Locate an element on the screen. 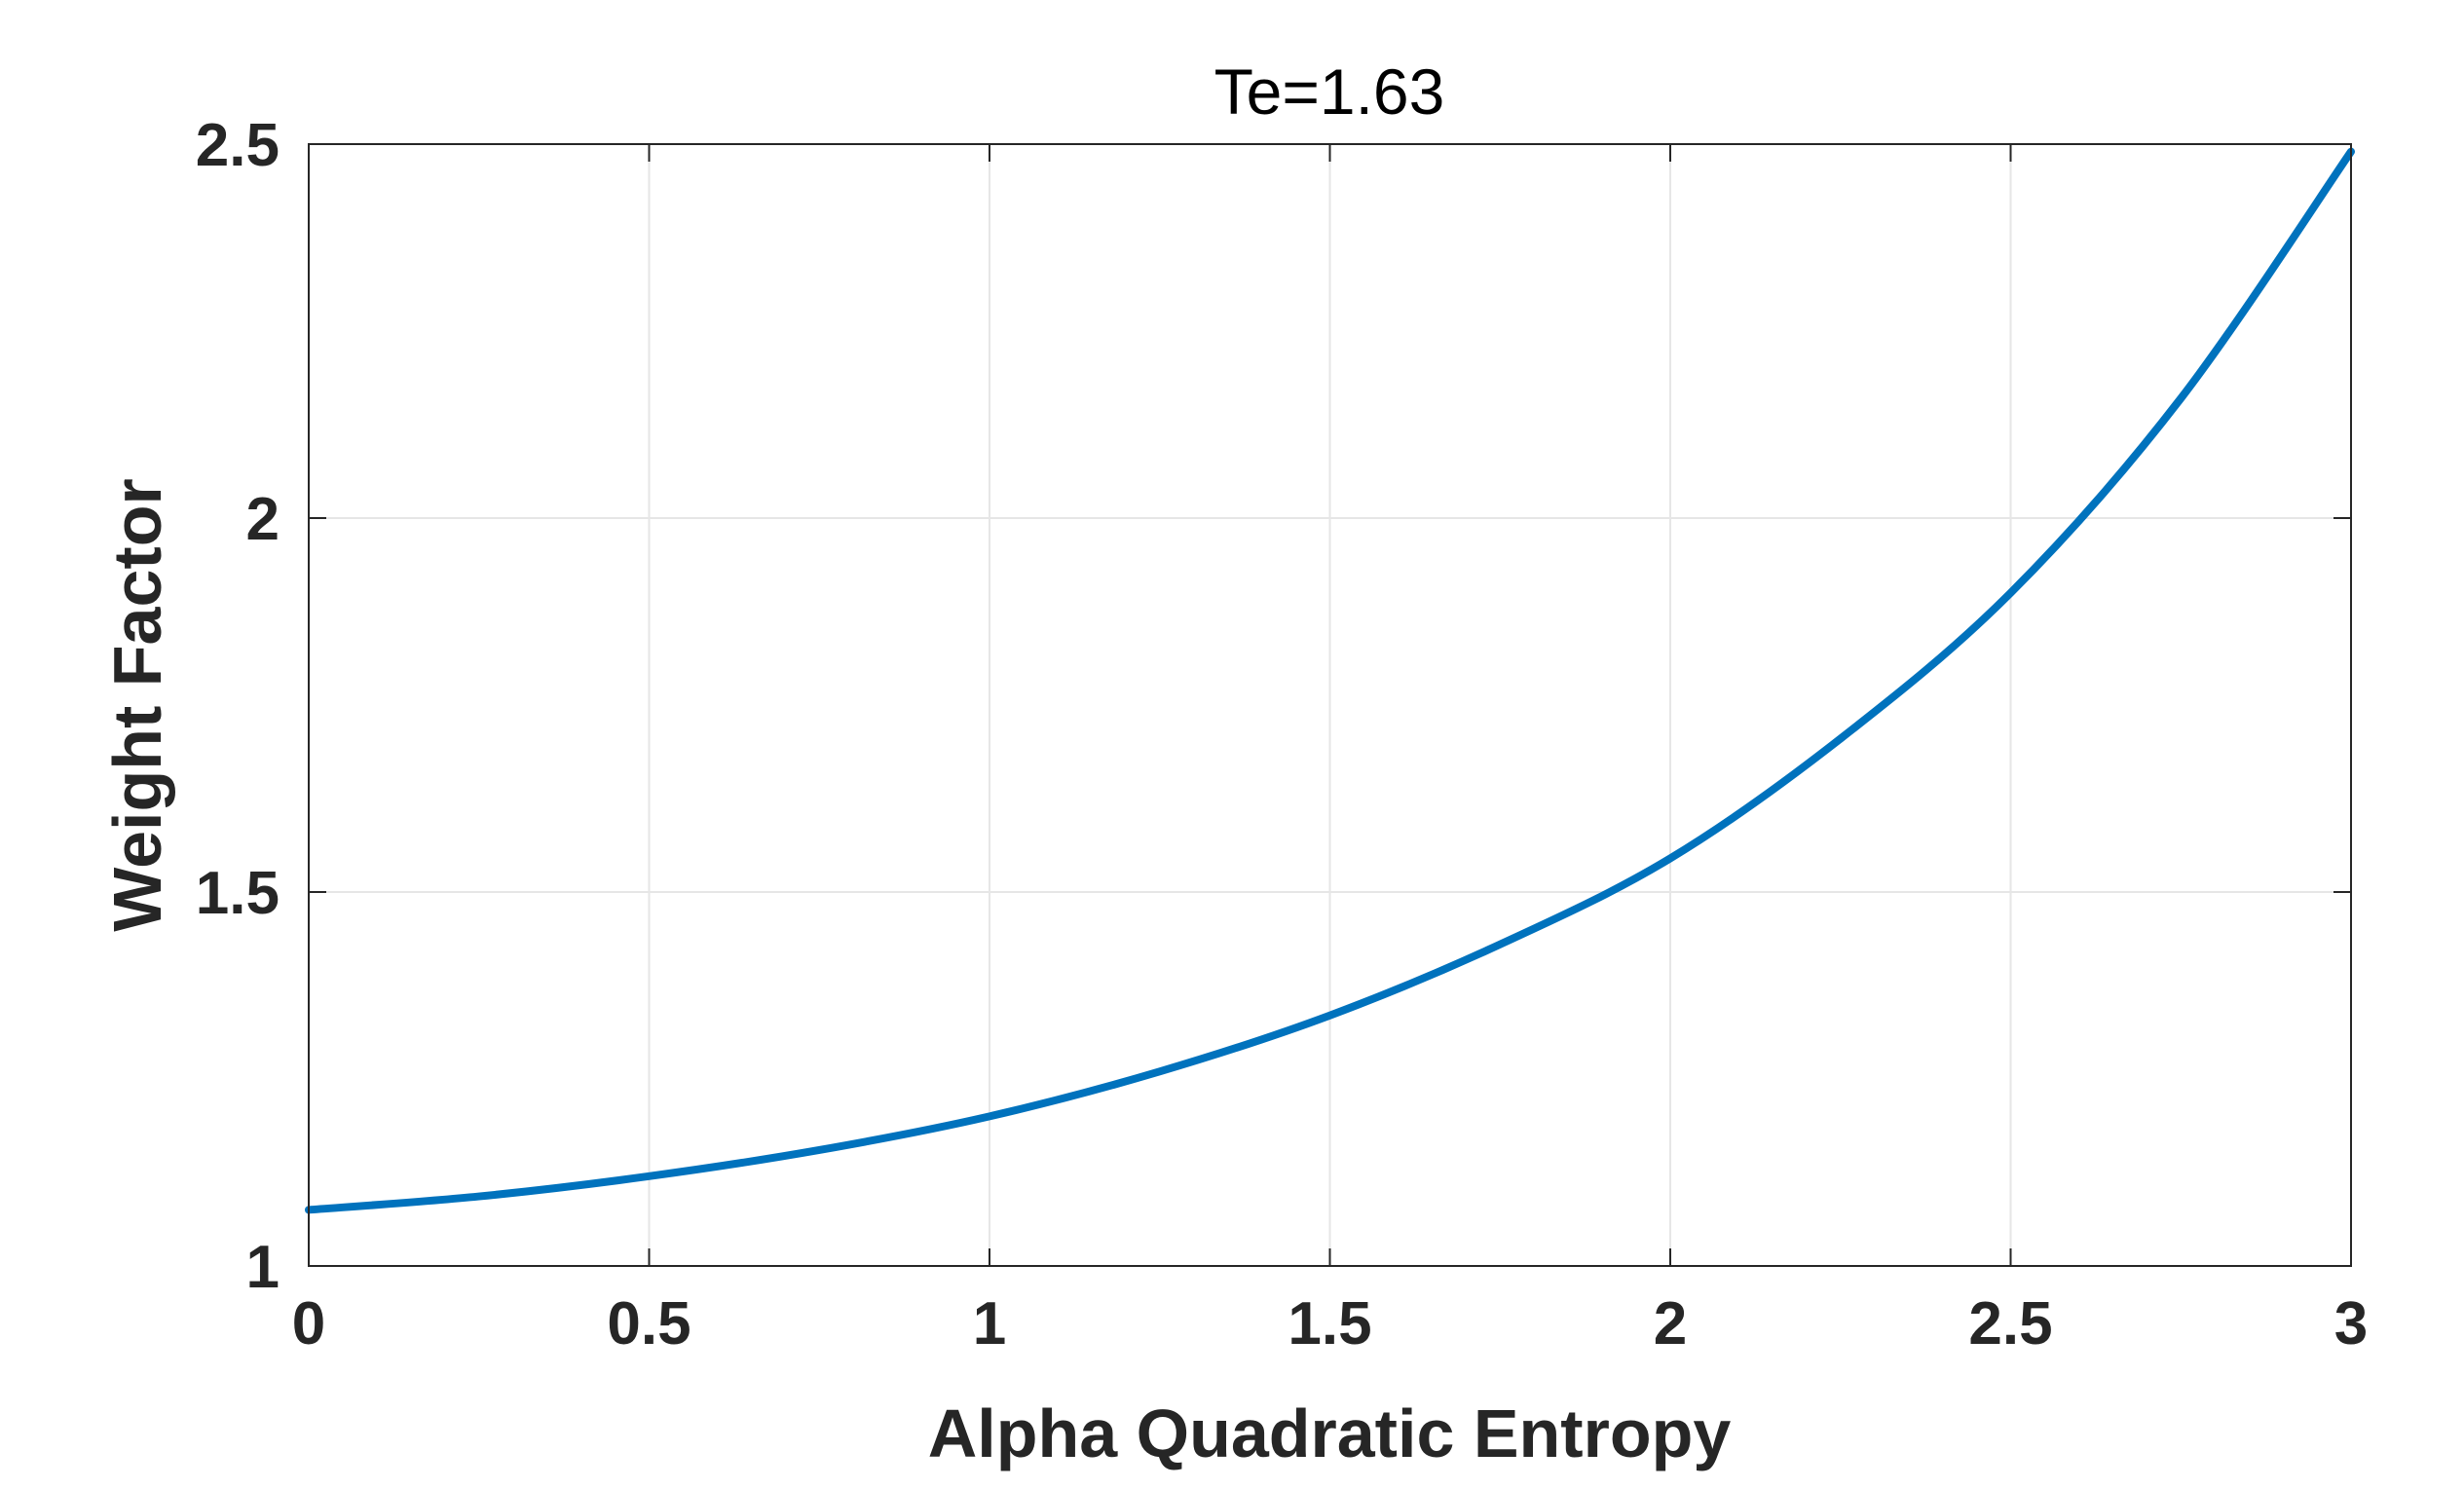 This screenshot has height=1488, width=2464. y-tick-label: 2.5 is located at coordinates (238, 145).